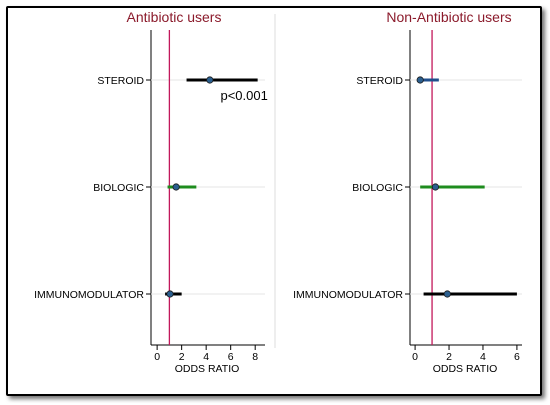 Image resolution: width=550 pixels, height=405 pixels. Describe the element at coordinates (243, 95) in the screenshot. I see `annotation-pvalue: p<0.001` at that location.